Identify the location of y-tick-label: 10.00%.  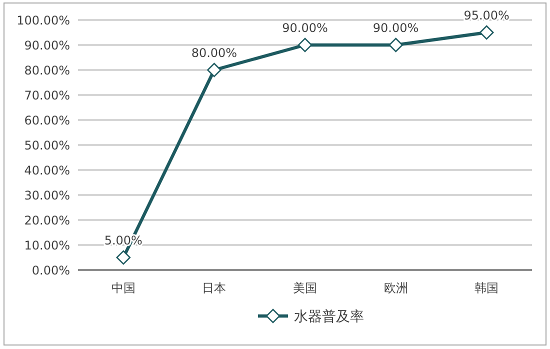
(47, 245).